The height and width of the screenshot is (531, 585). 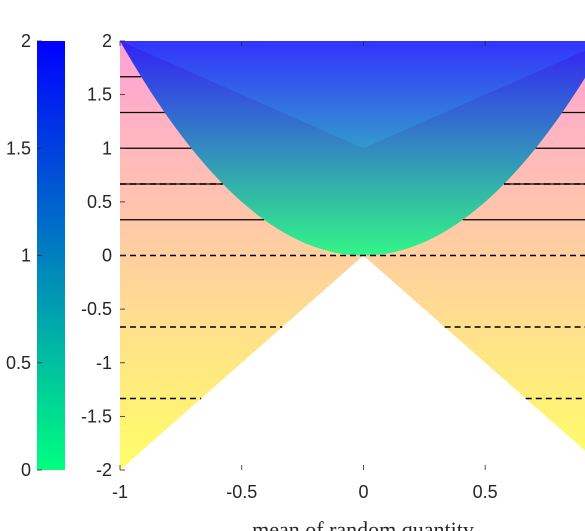 I want to click on y-tick-label-7: 1.5, so click(x=99, y=95).